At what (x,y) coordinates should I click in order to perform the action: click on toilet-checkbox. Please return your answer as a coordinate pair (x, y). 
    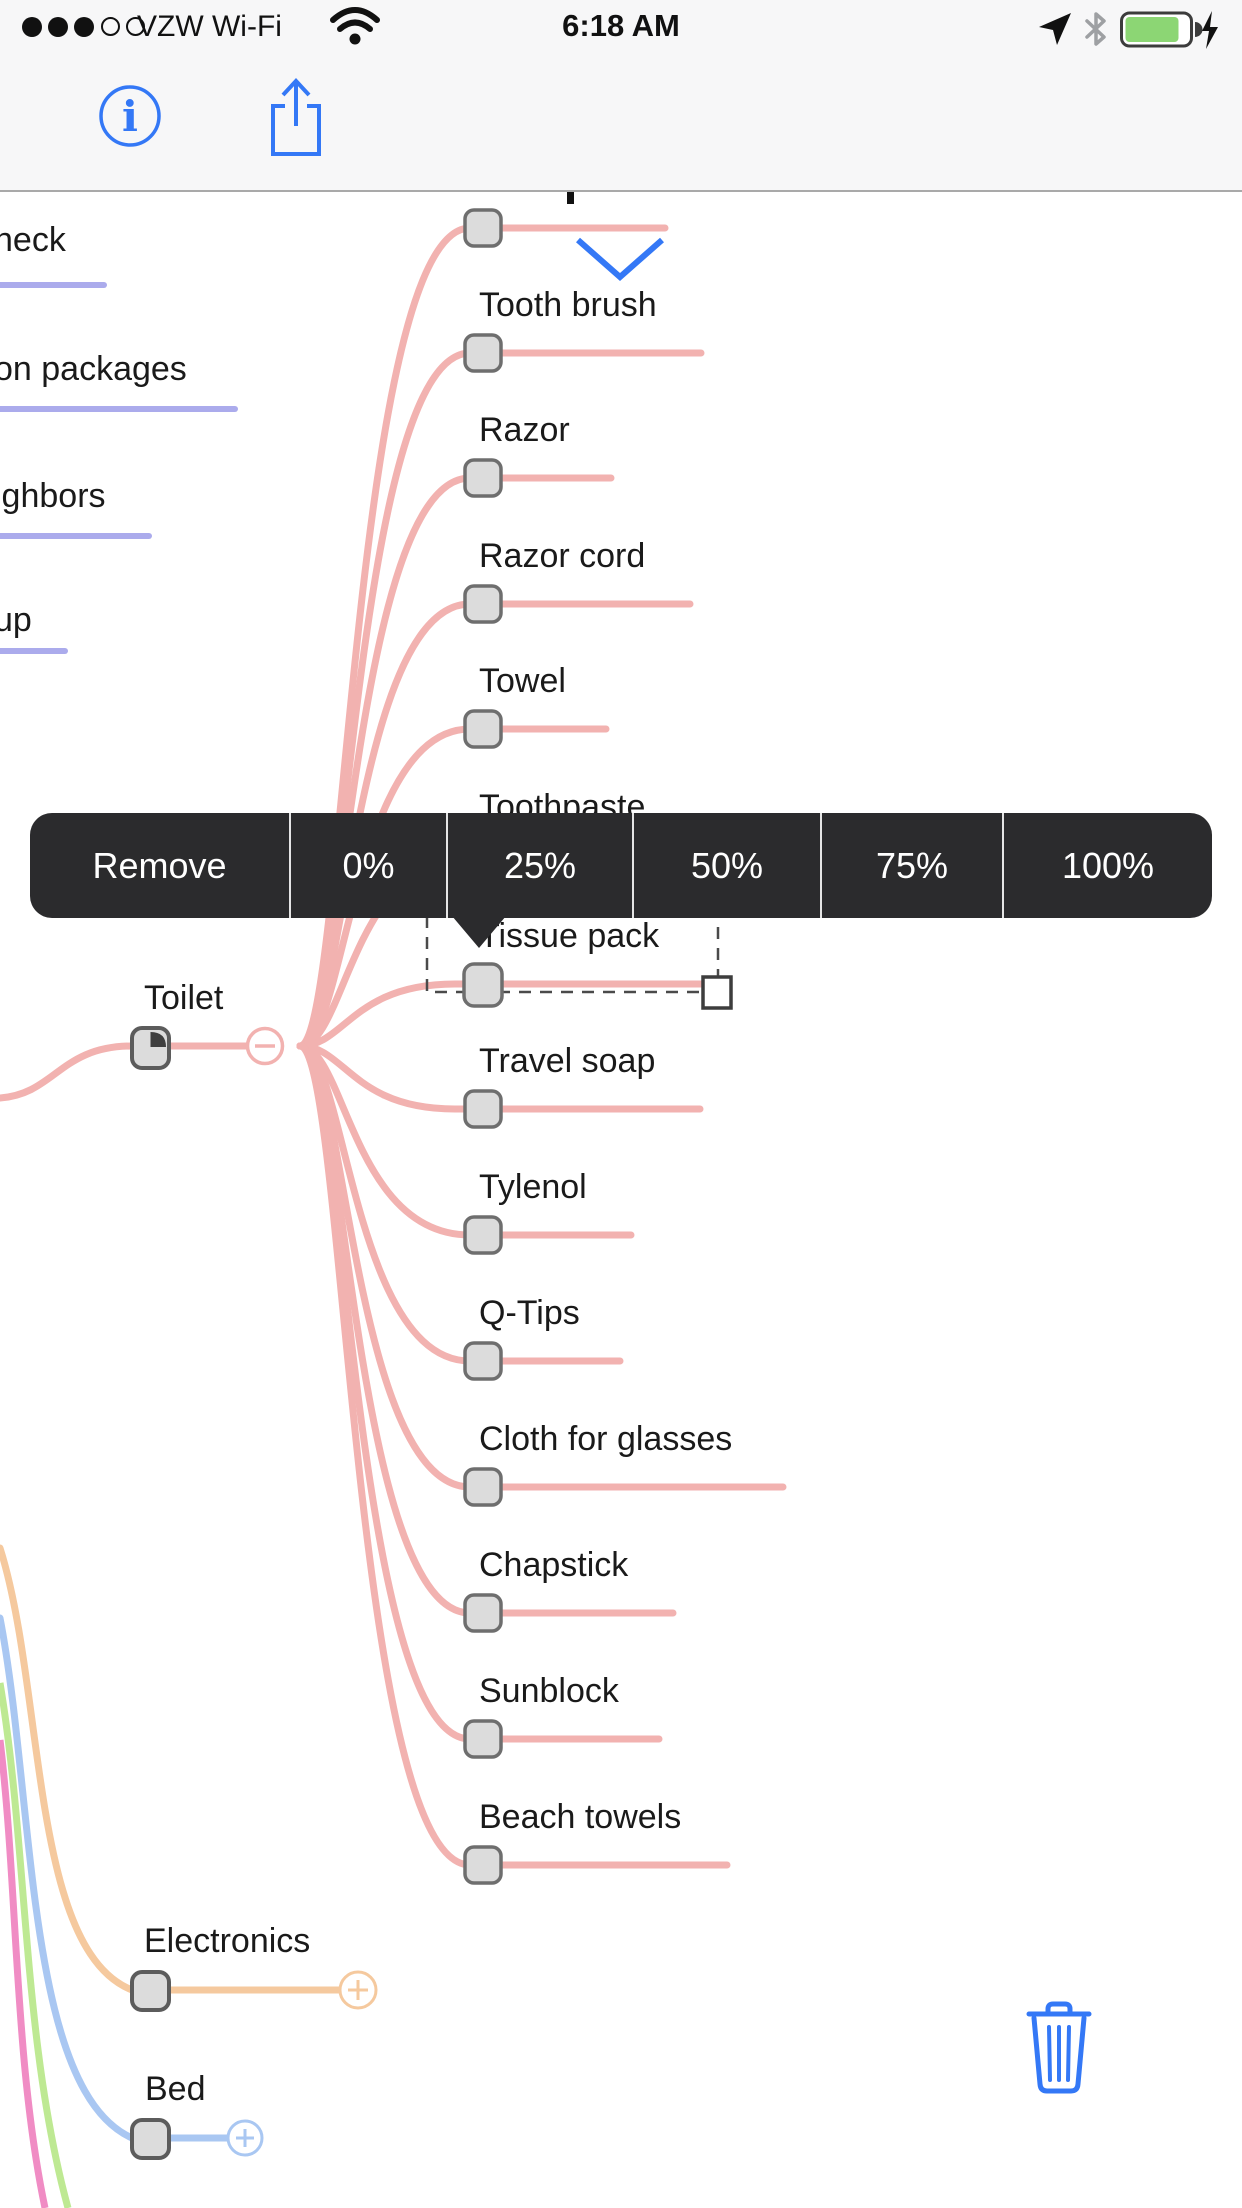
    Looking at the image, I should click on (150, 1048).